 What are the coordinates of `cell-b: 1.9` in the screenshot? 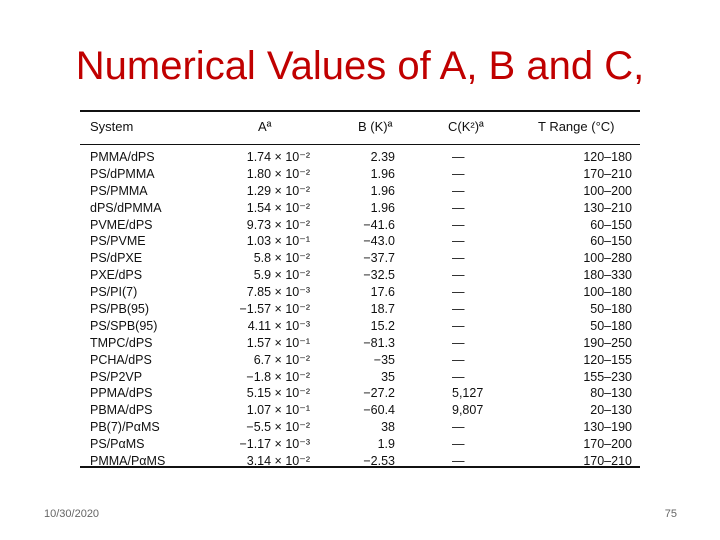 It's located at (386, 444).